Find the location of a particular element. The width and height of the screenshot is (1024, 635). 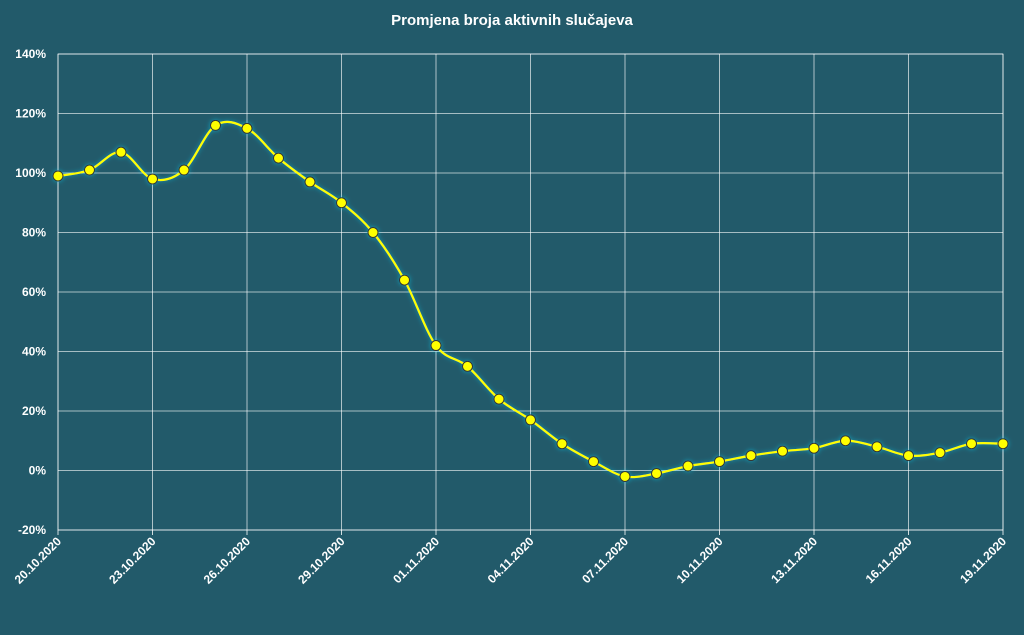

y-tick-label: 0% is located at coordinates (38, 471).